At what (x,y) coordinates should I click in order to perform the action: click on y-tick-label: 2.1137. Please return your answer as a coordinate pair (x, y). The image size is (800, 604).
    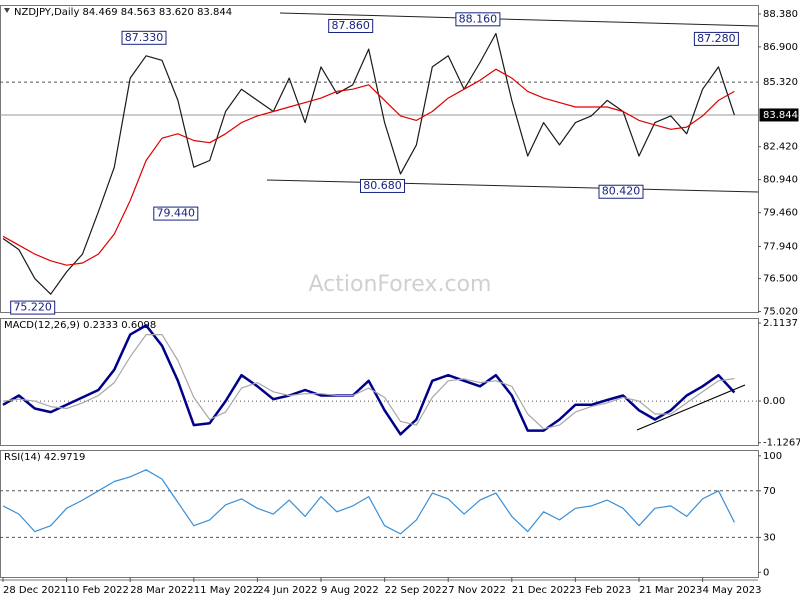
    Looking at the image, I should click on (780, 323).